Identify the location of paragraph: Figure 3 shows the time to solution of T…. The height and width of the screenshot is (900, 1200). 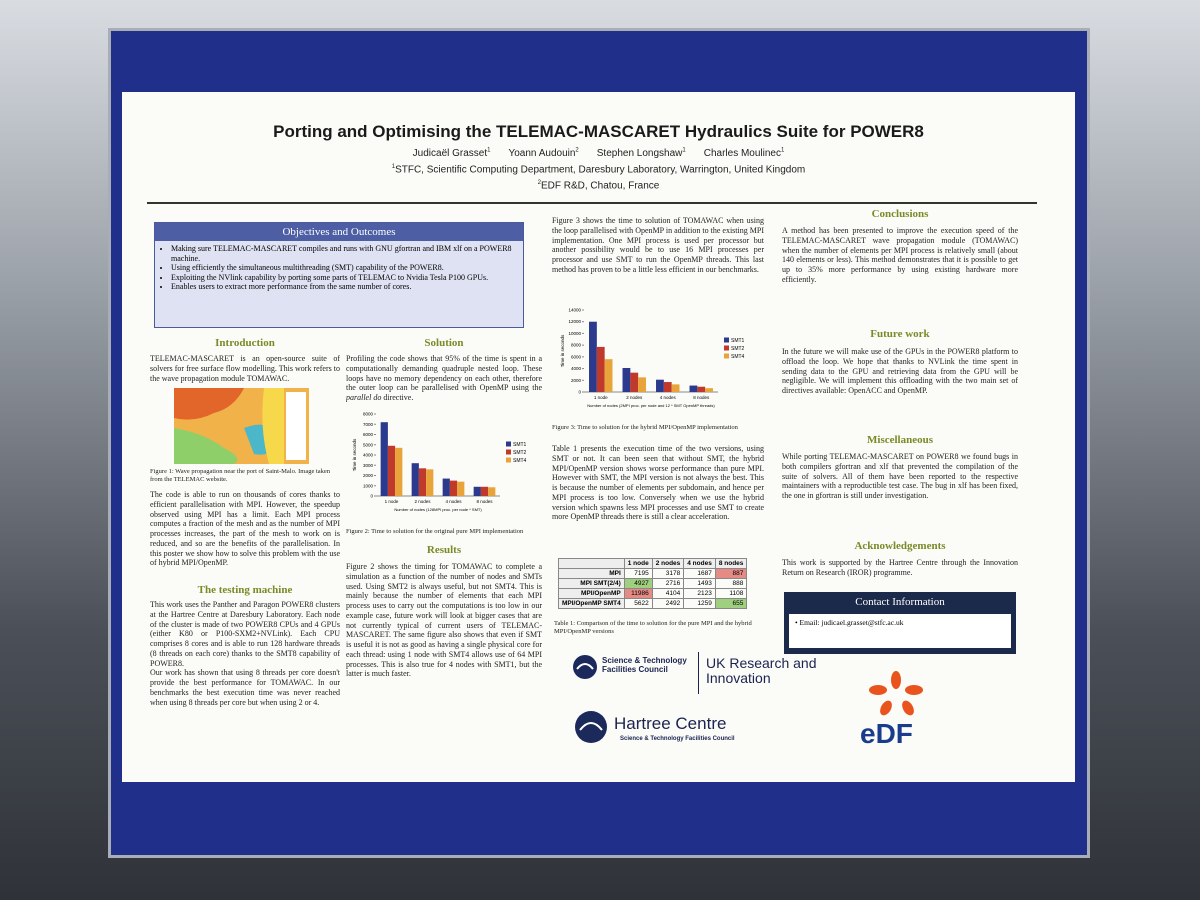
(658, 245).